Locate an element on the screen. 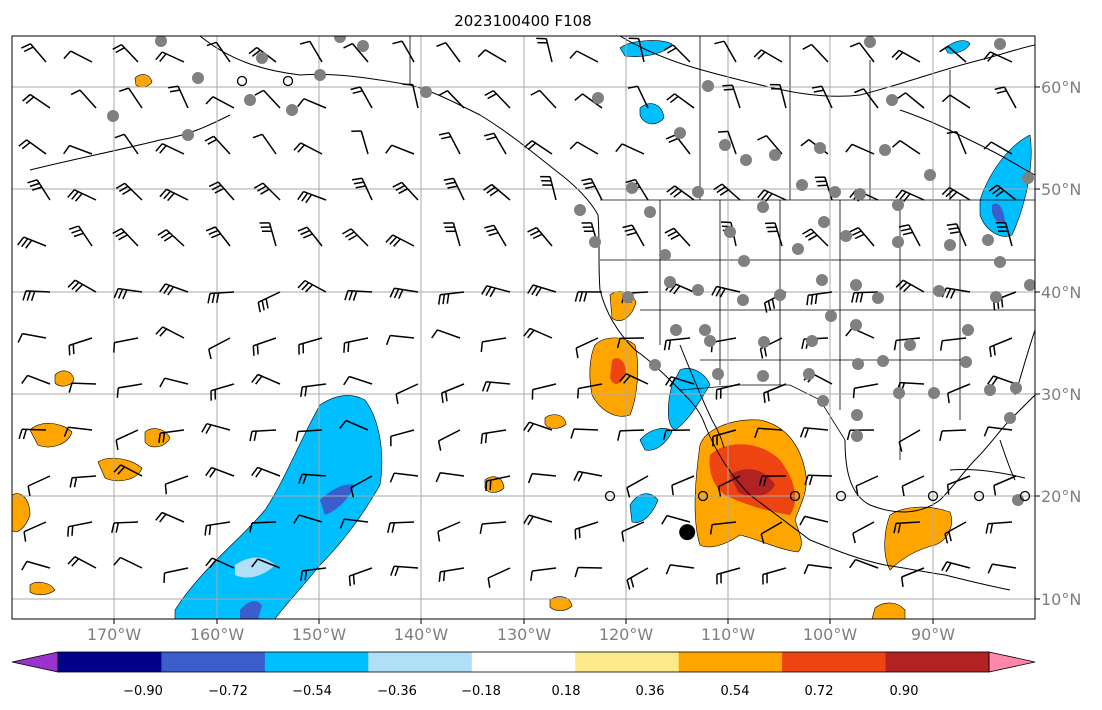 The height and width of the screenshot is (710, 1102). lon-label: 120°W is located at coordinates (626, 634).